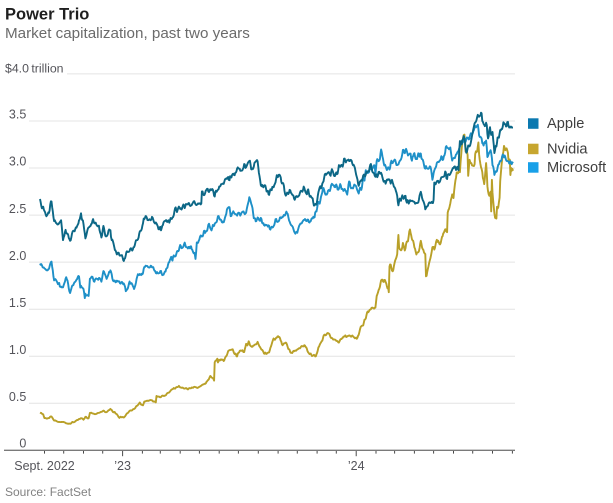 The image size is (613, 503). I want to click on svg-text: 2.5, so click(17, 209).